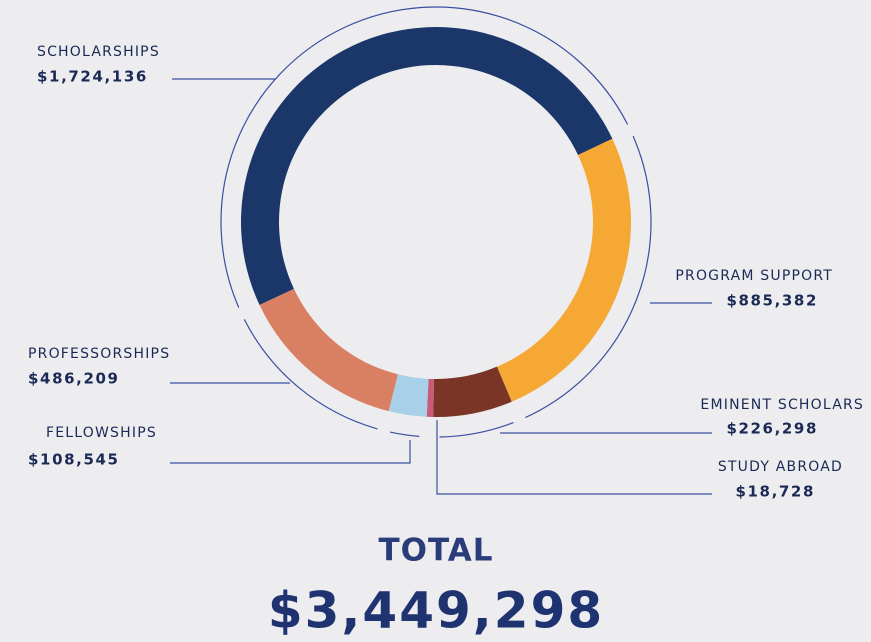 The height and width of the screenshot is (642, 871). Describe the element at coordinates (754, 276) in the screenshot. I see `category-label: PROGRAM SUPPORT` at that location.